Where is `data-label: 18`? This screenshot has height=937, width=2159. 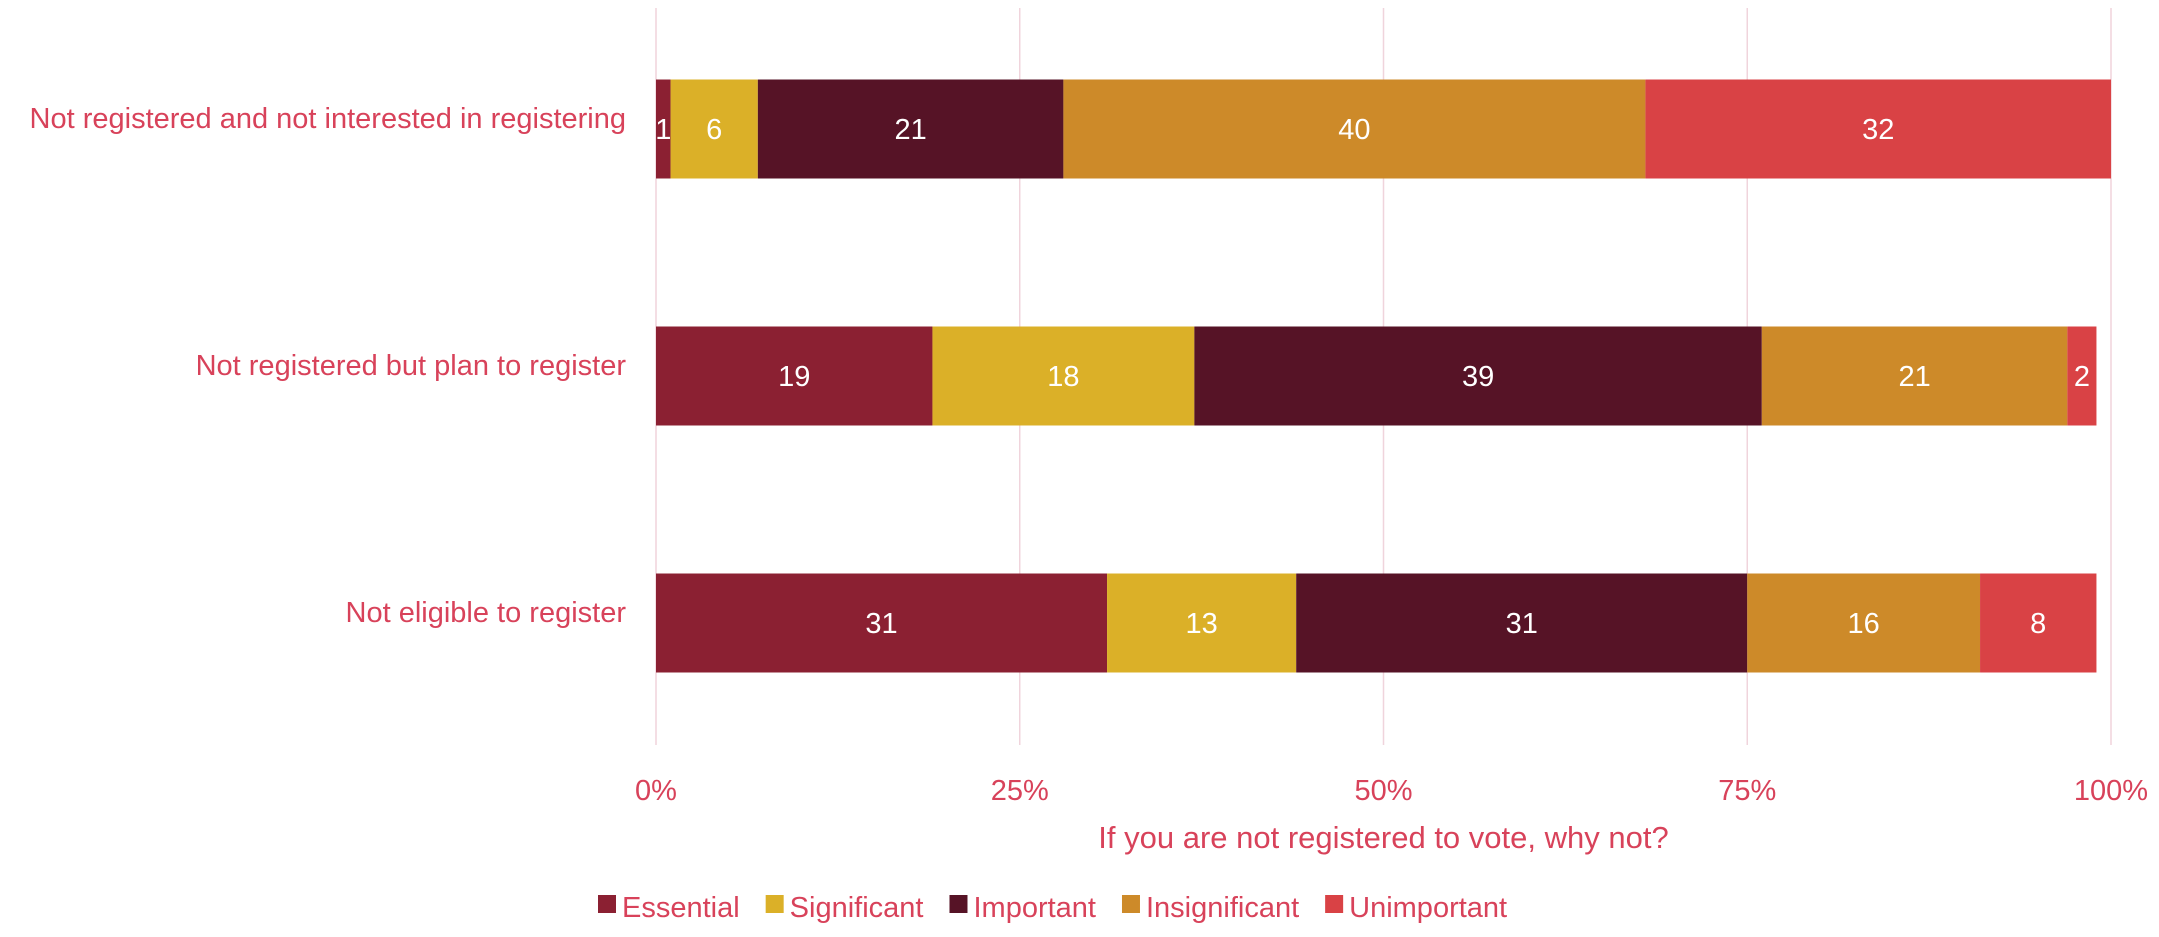 data-label: 18 is located at coordinates (1063, 377).